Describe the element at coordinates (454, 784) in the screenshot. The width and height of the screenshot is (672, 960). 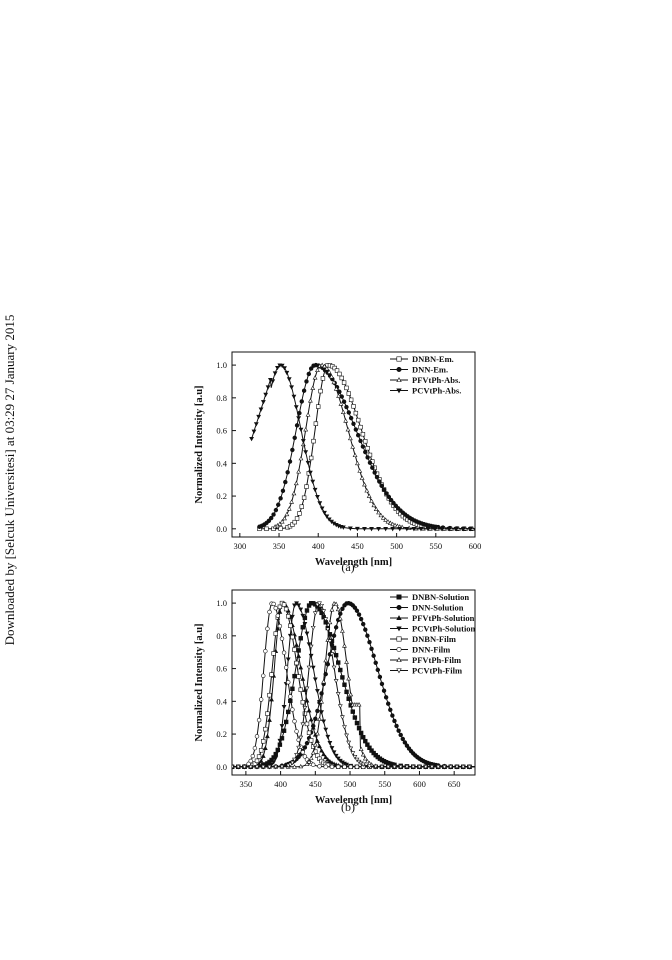
I see `x-tick-label: 650` at that location.